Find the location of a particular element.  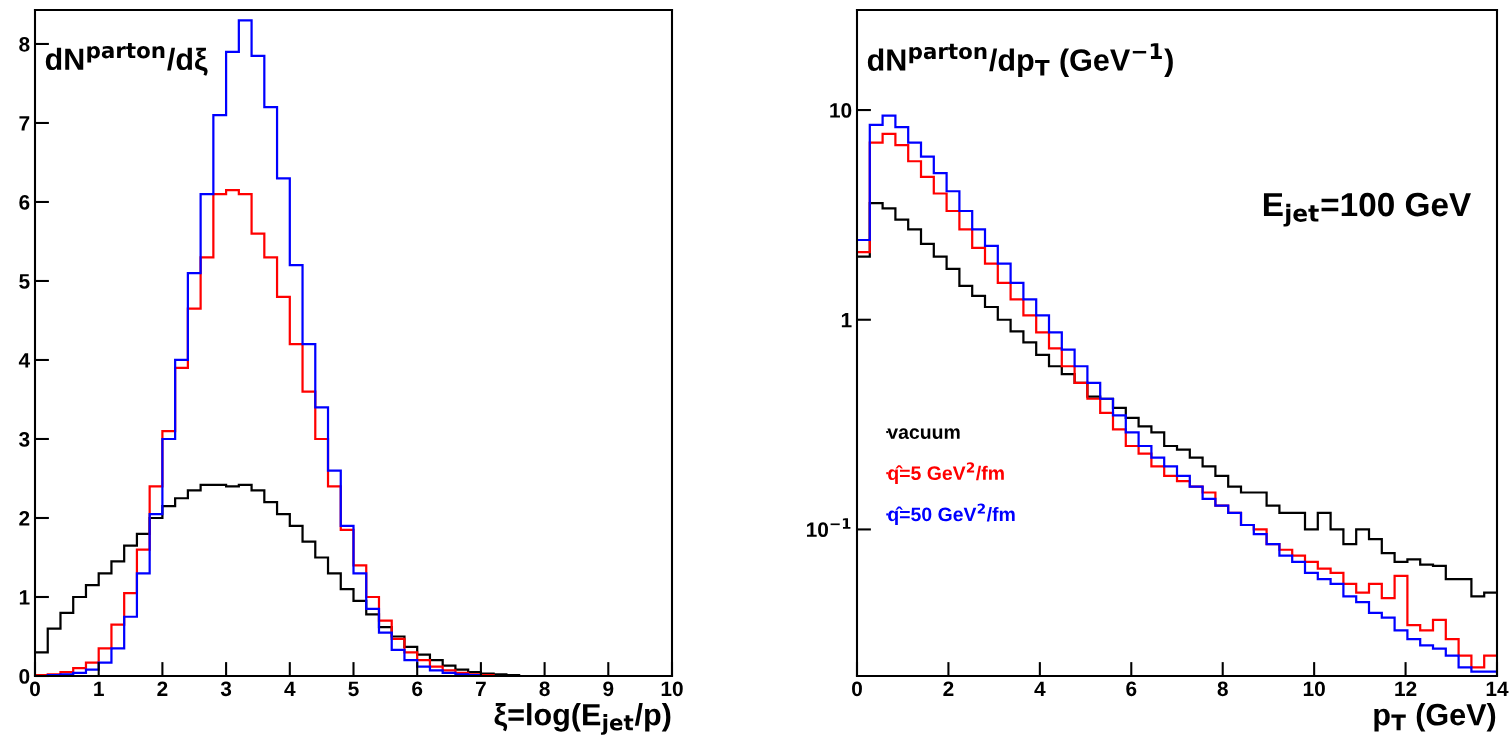

x-tick-label: 12 is located at coordinates (1406, 688).